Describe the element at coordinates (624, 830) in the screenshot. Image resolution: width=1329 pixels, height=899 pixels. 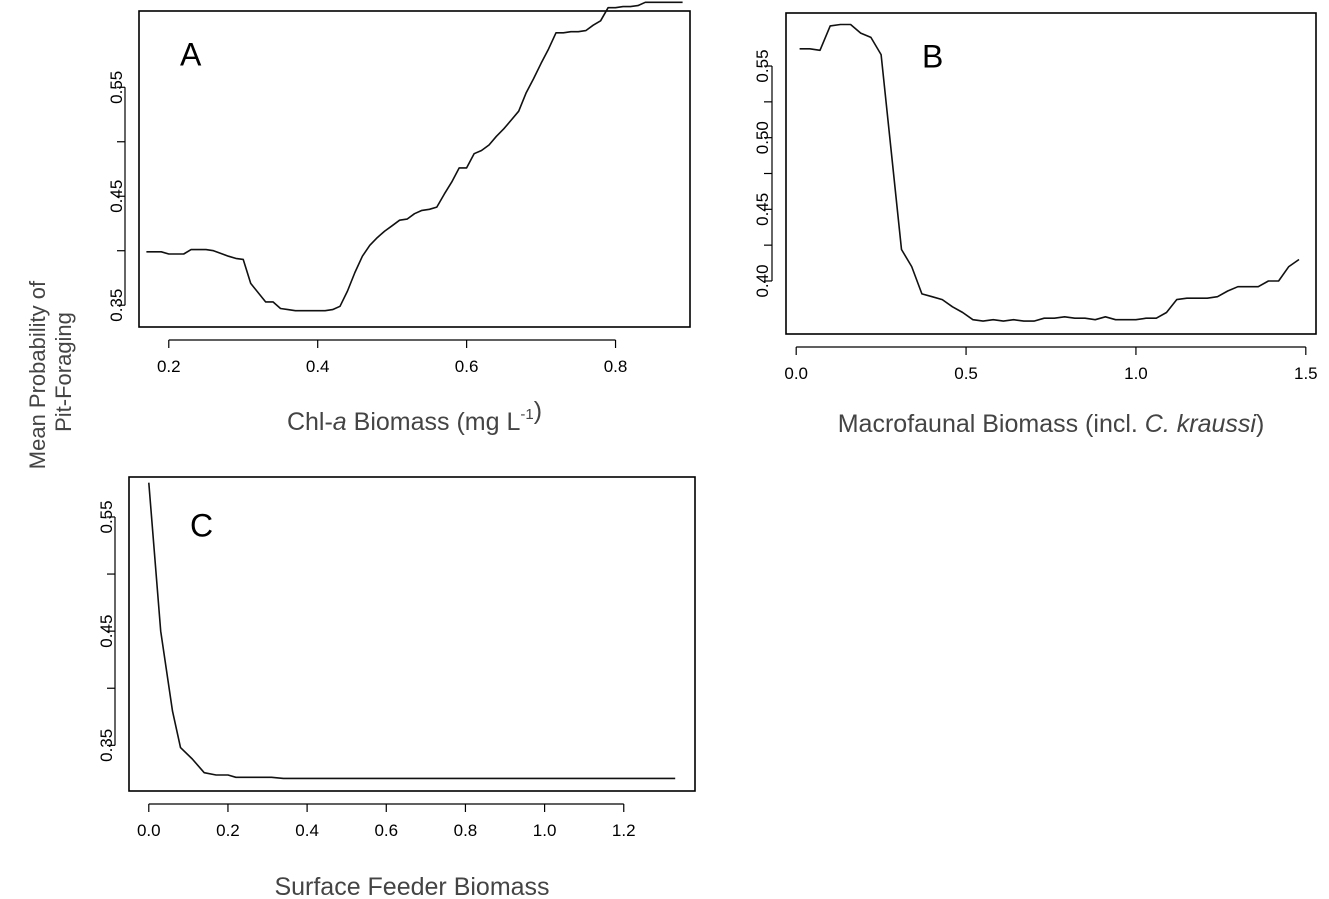
I see `x-tick-label-c: 1.2` at that location.